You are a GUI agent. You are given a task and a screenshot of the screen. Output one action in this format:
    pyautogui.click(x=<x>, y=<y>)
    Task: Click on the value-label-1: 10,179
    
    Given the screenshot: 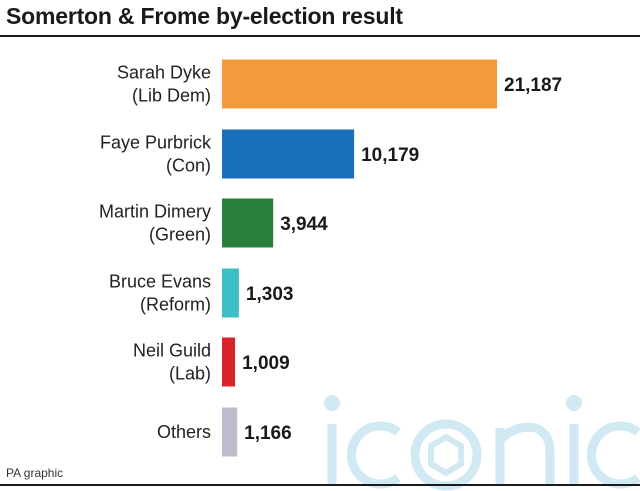 What is the action you would take?
    pyautogui.click(x=390, y=155)
    